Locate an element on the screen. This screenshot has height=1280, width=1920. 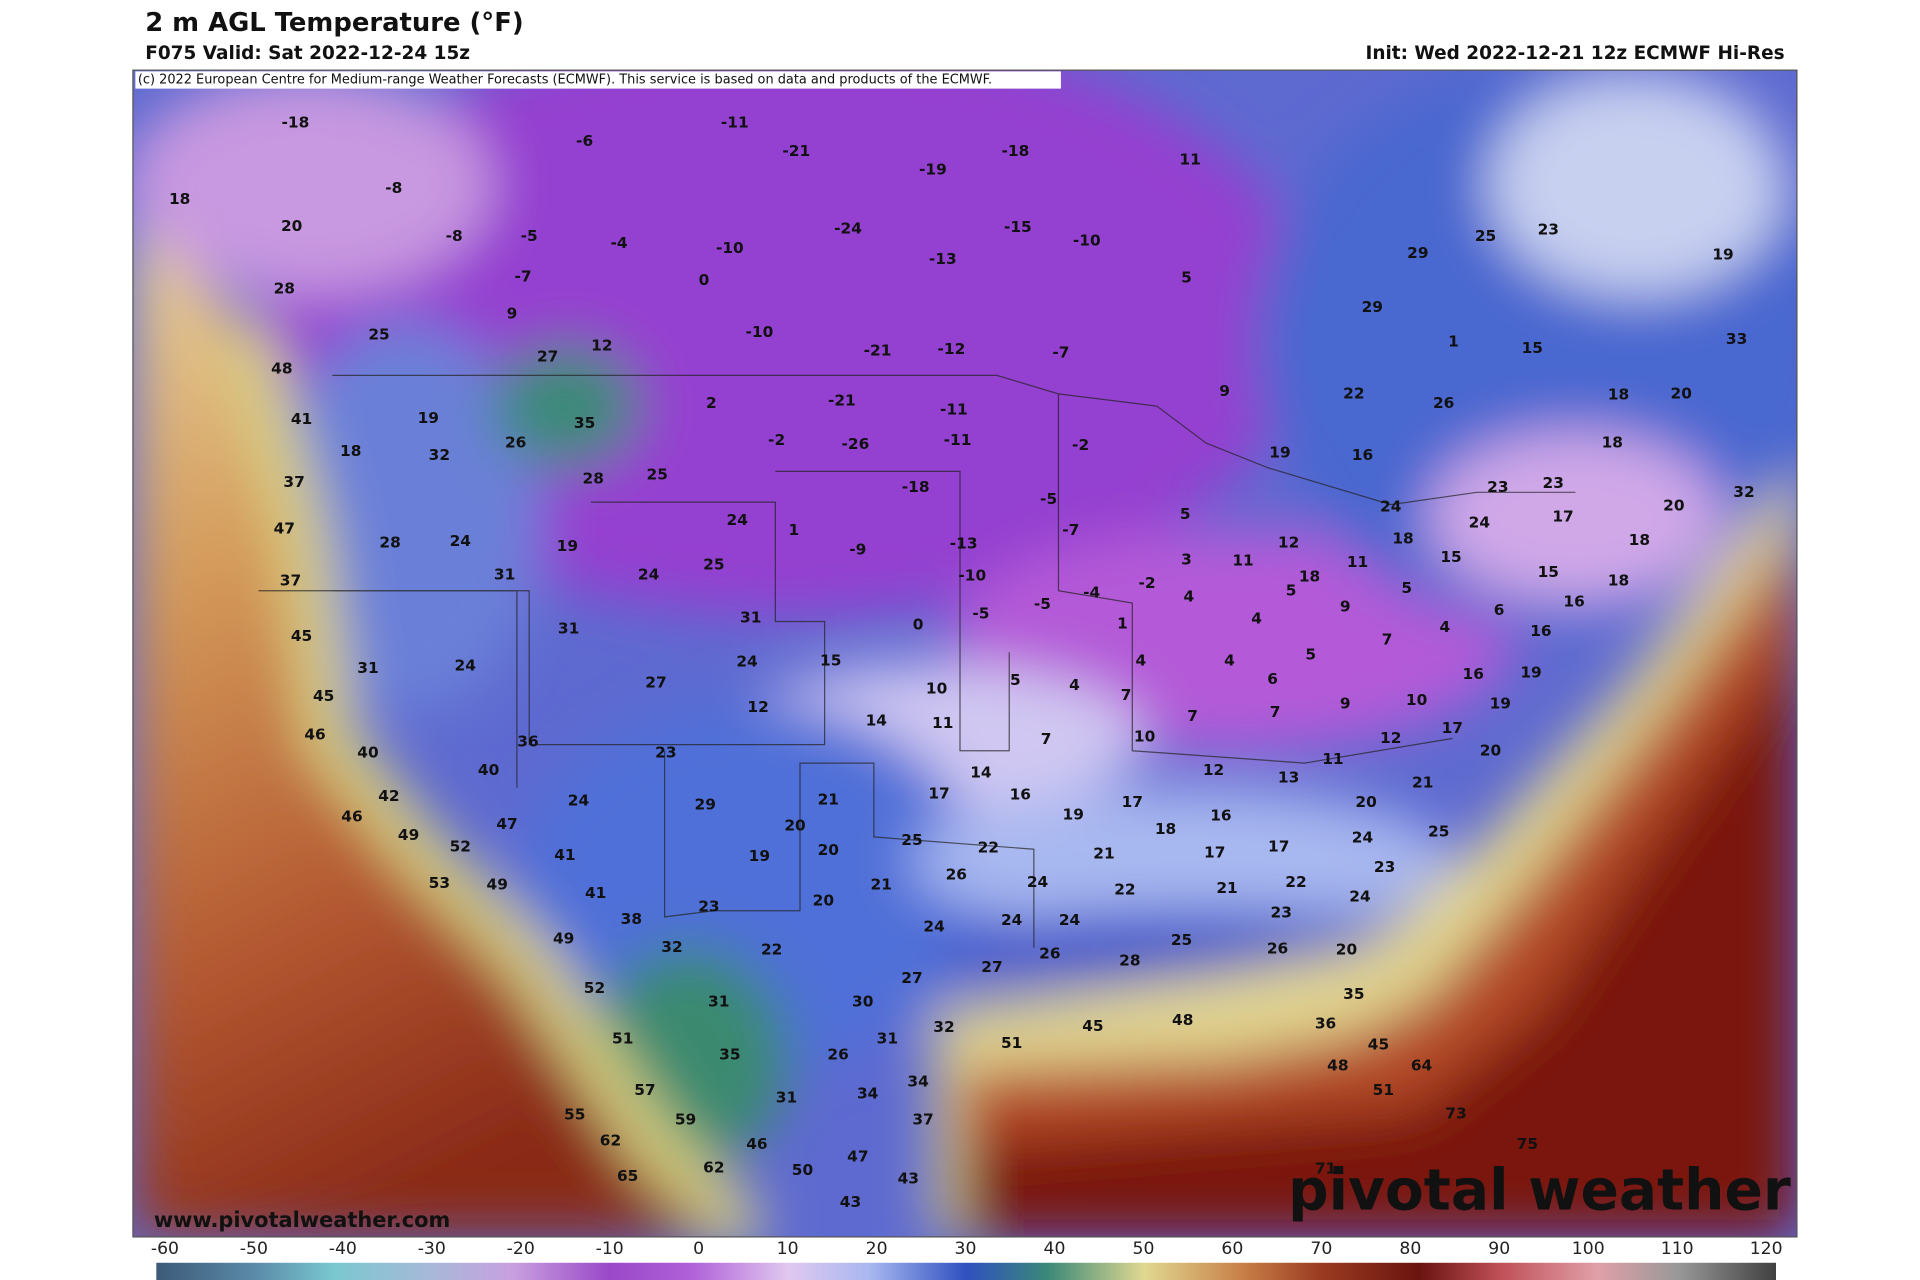
copyright-box is located at coordinates (598, 80).